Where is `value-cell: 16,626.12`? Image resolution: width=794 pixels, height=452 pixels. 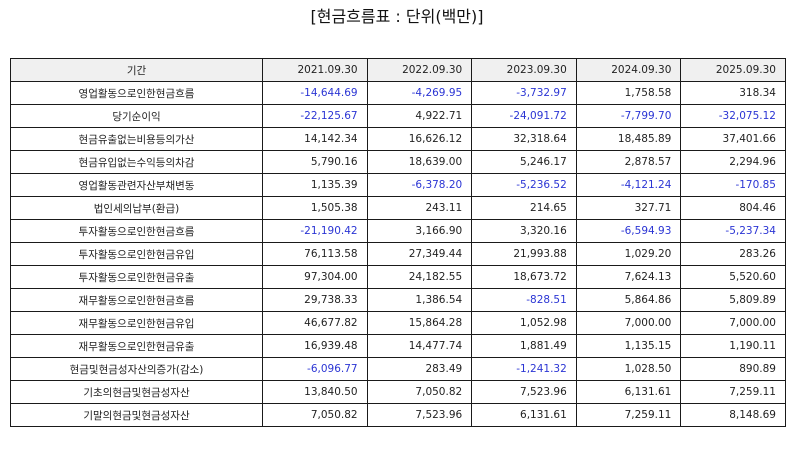 value-cell: 16,626.12 is located at coordinates (419, 139).